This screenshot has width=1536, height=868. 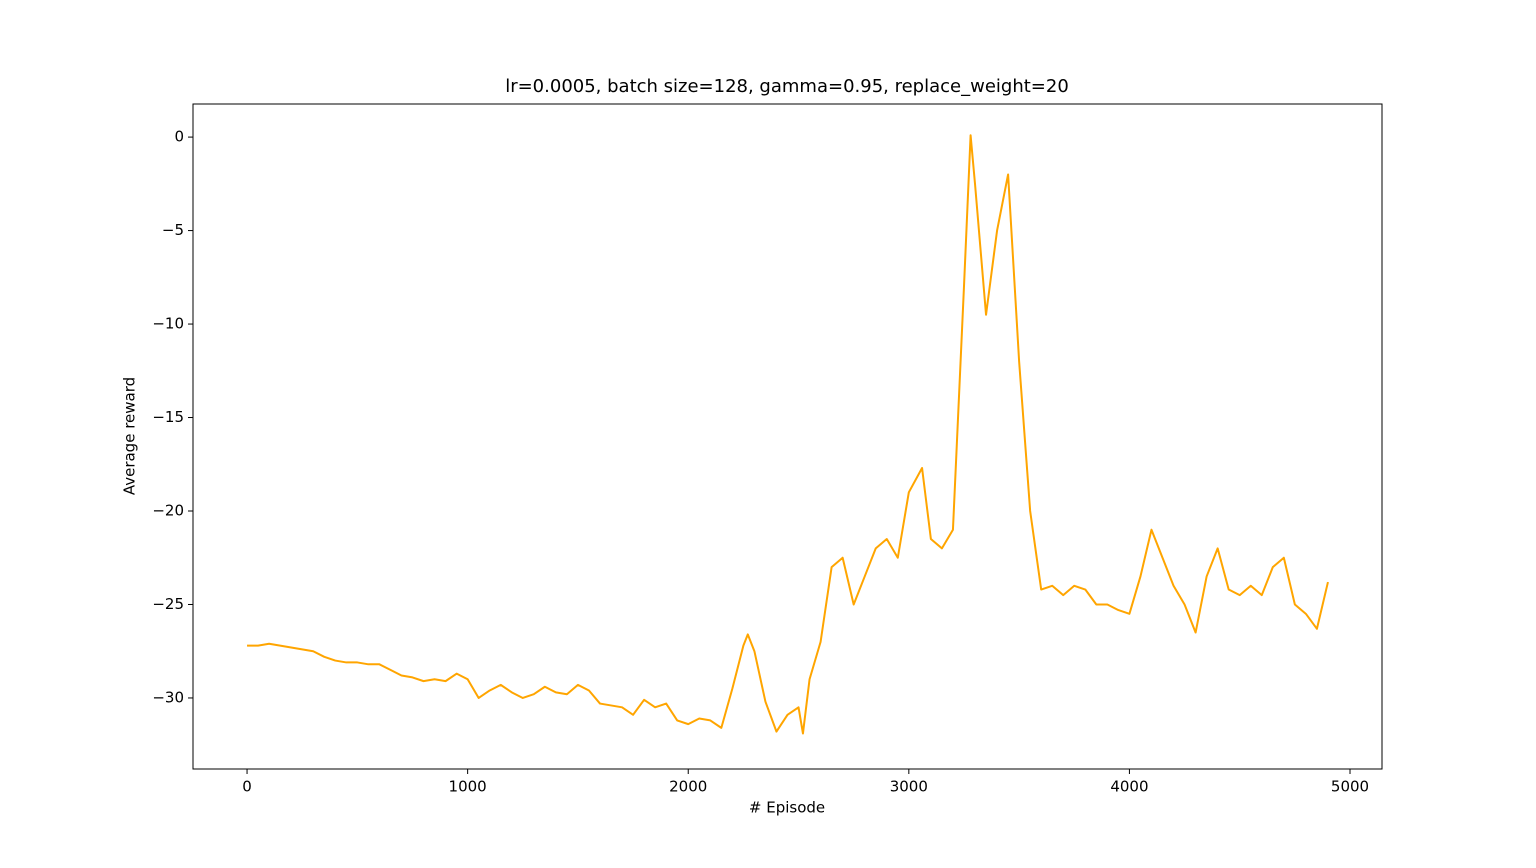 I want to click on y-tick-label: −20, so click(x=168, y=511).